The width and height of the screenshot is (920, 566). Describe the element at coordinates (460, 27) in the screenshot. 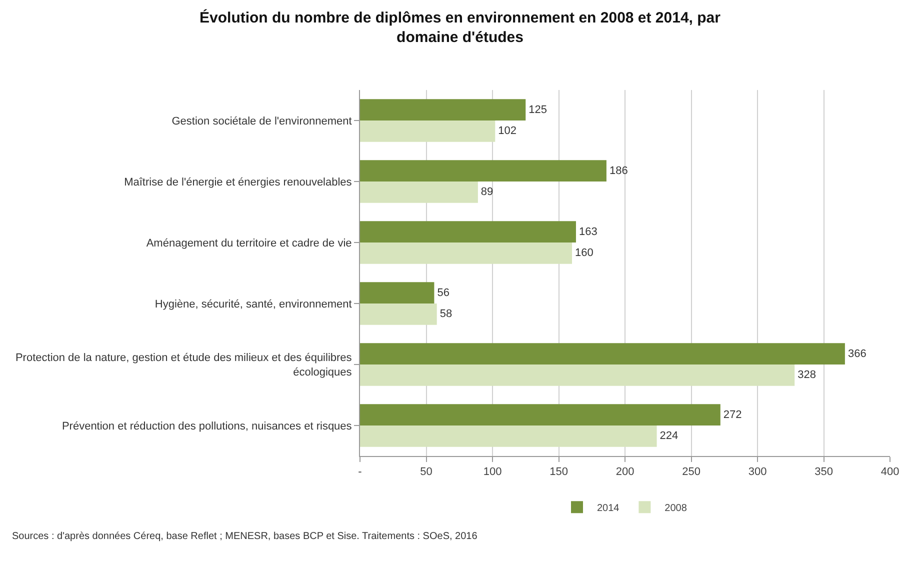

I see `chart-title: Évolution du nombre de diplômes en environnement en 2008 et 2014, par domaine d'études` at that location.